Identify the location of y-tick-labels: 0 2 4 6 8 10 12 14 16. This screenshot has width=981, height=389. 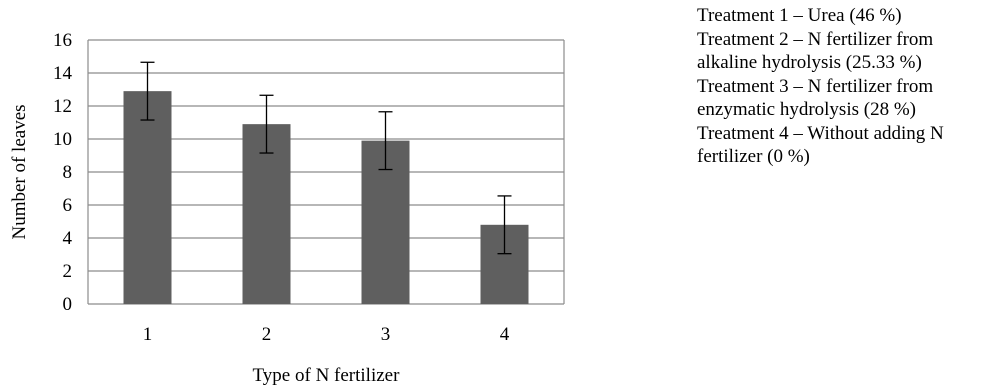
(63, 172).